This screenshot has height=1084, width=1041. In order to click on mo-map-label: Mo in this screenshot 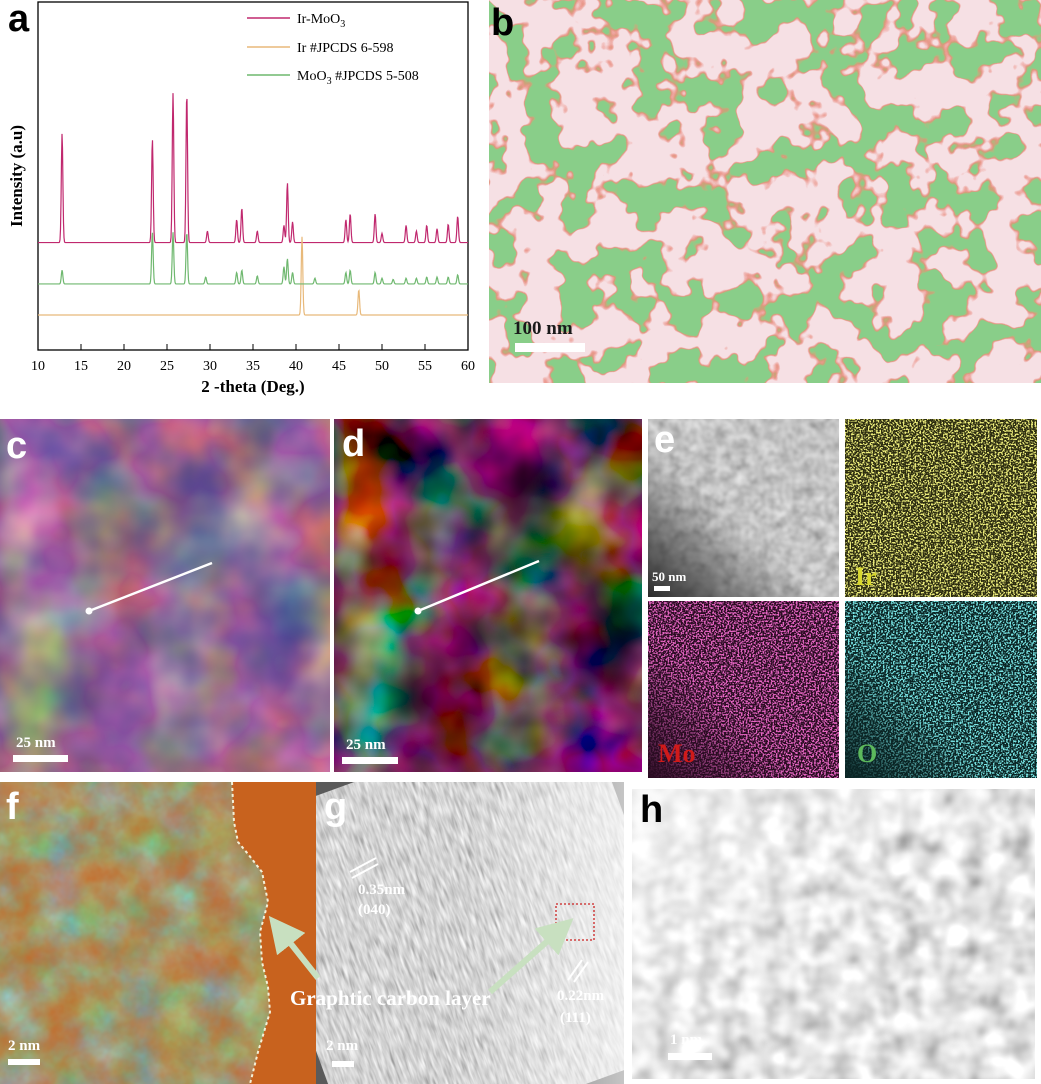, I will do `click(677, 753)`.